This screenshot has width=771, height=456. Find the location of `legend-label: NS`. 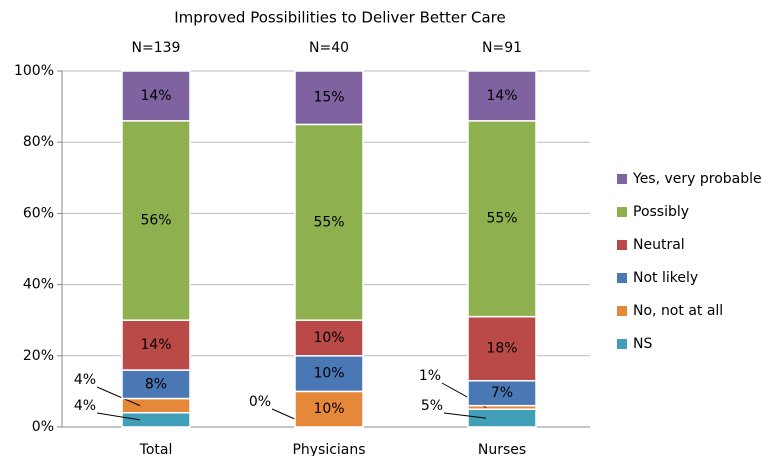

legend-label: NS is located at coordinates (642, 344).